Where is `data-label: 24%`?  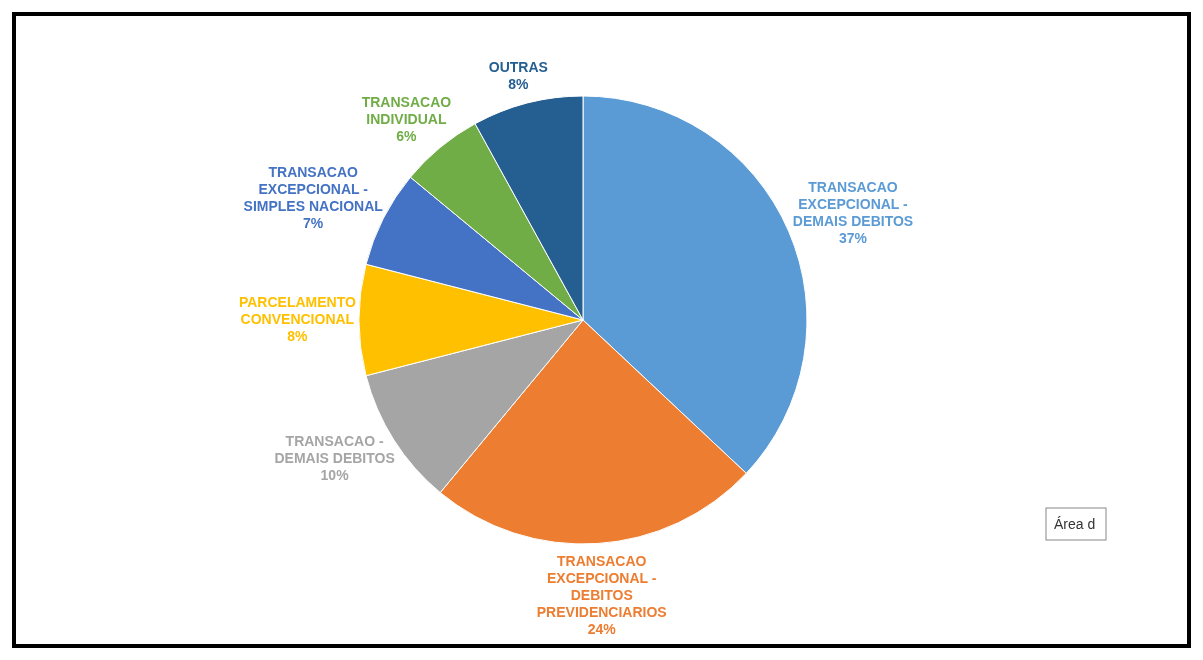
data-label: 24% is located at coordinates (602, 628).